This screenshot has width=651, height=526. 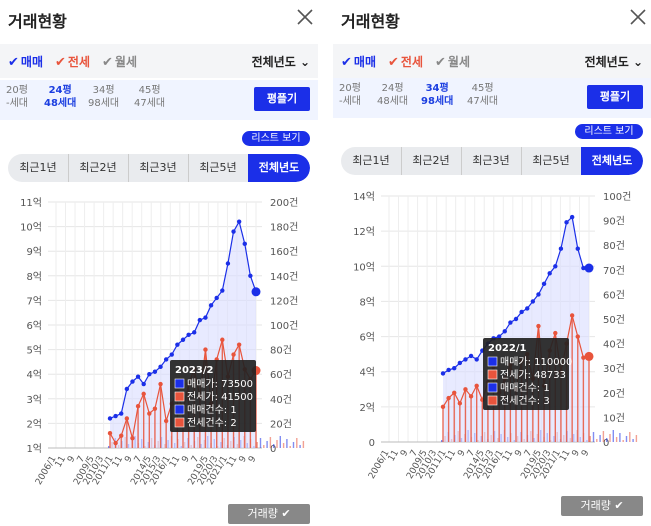 I want to click on y-left-tick-label: 3억, so click(x=34, y=400).